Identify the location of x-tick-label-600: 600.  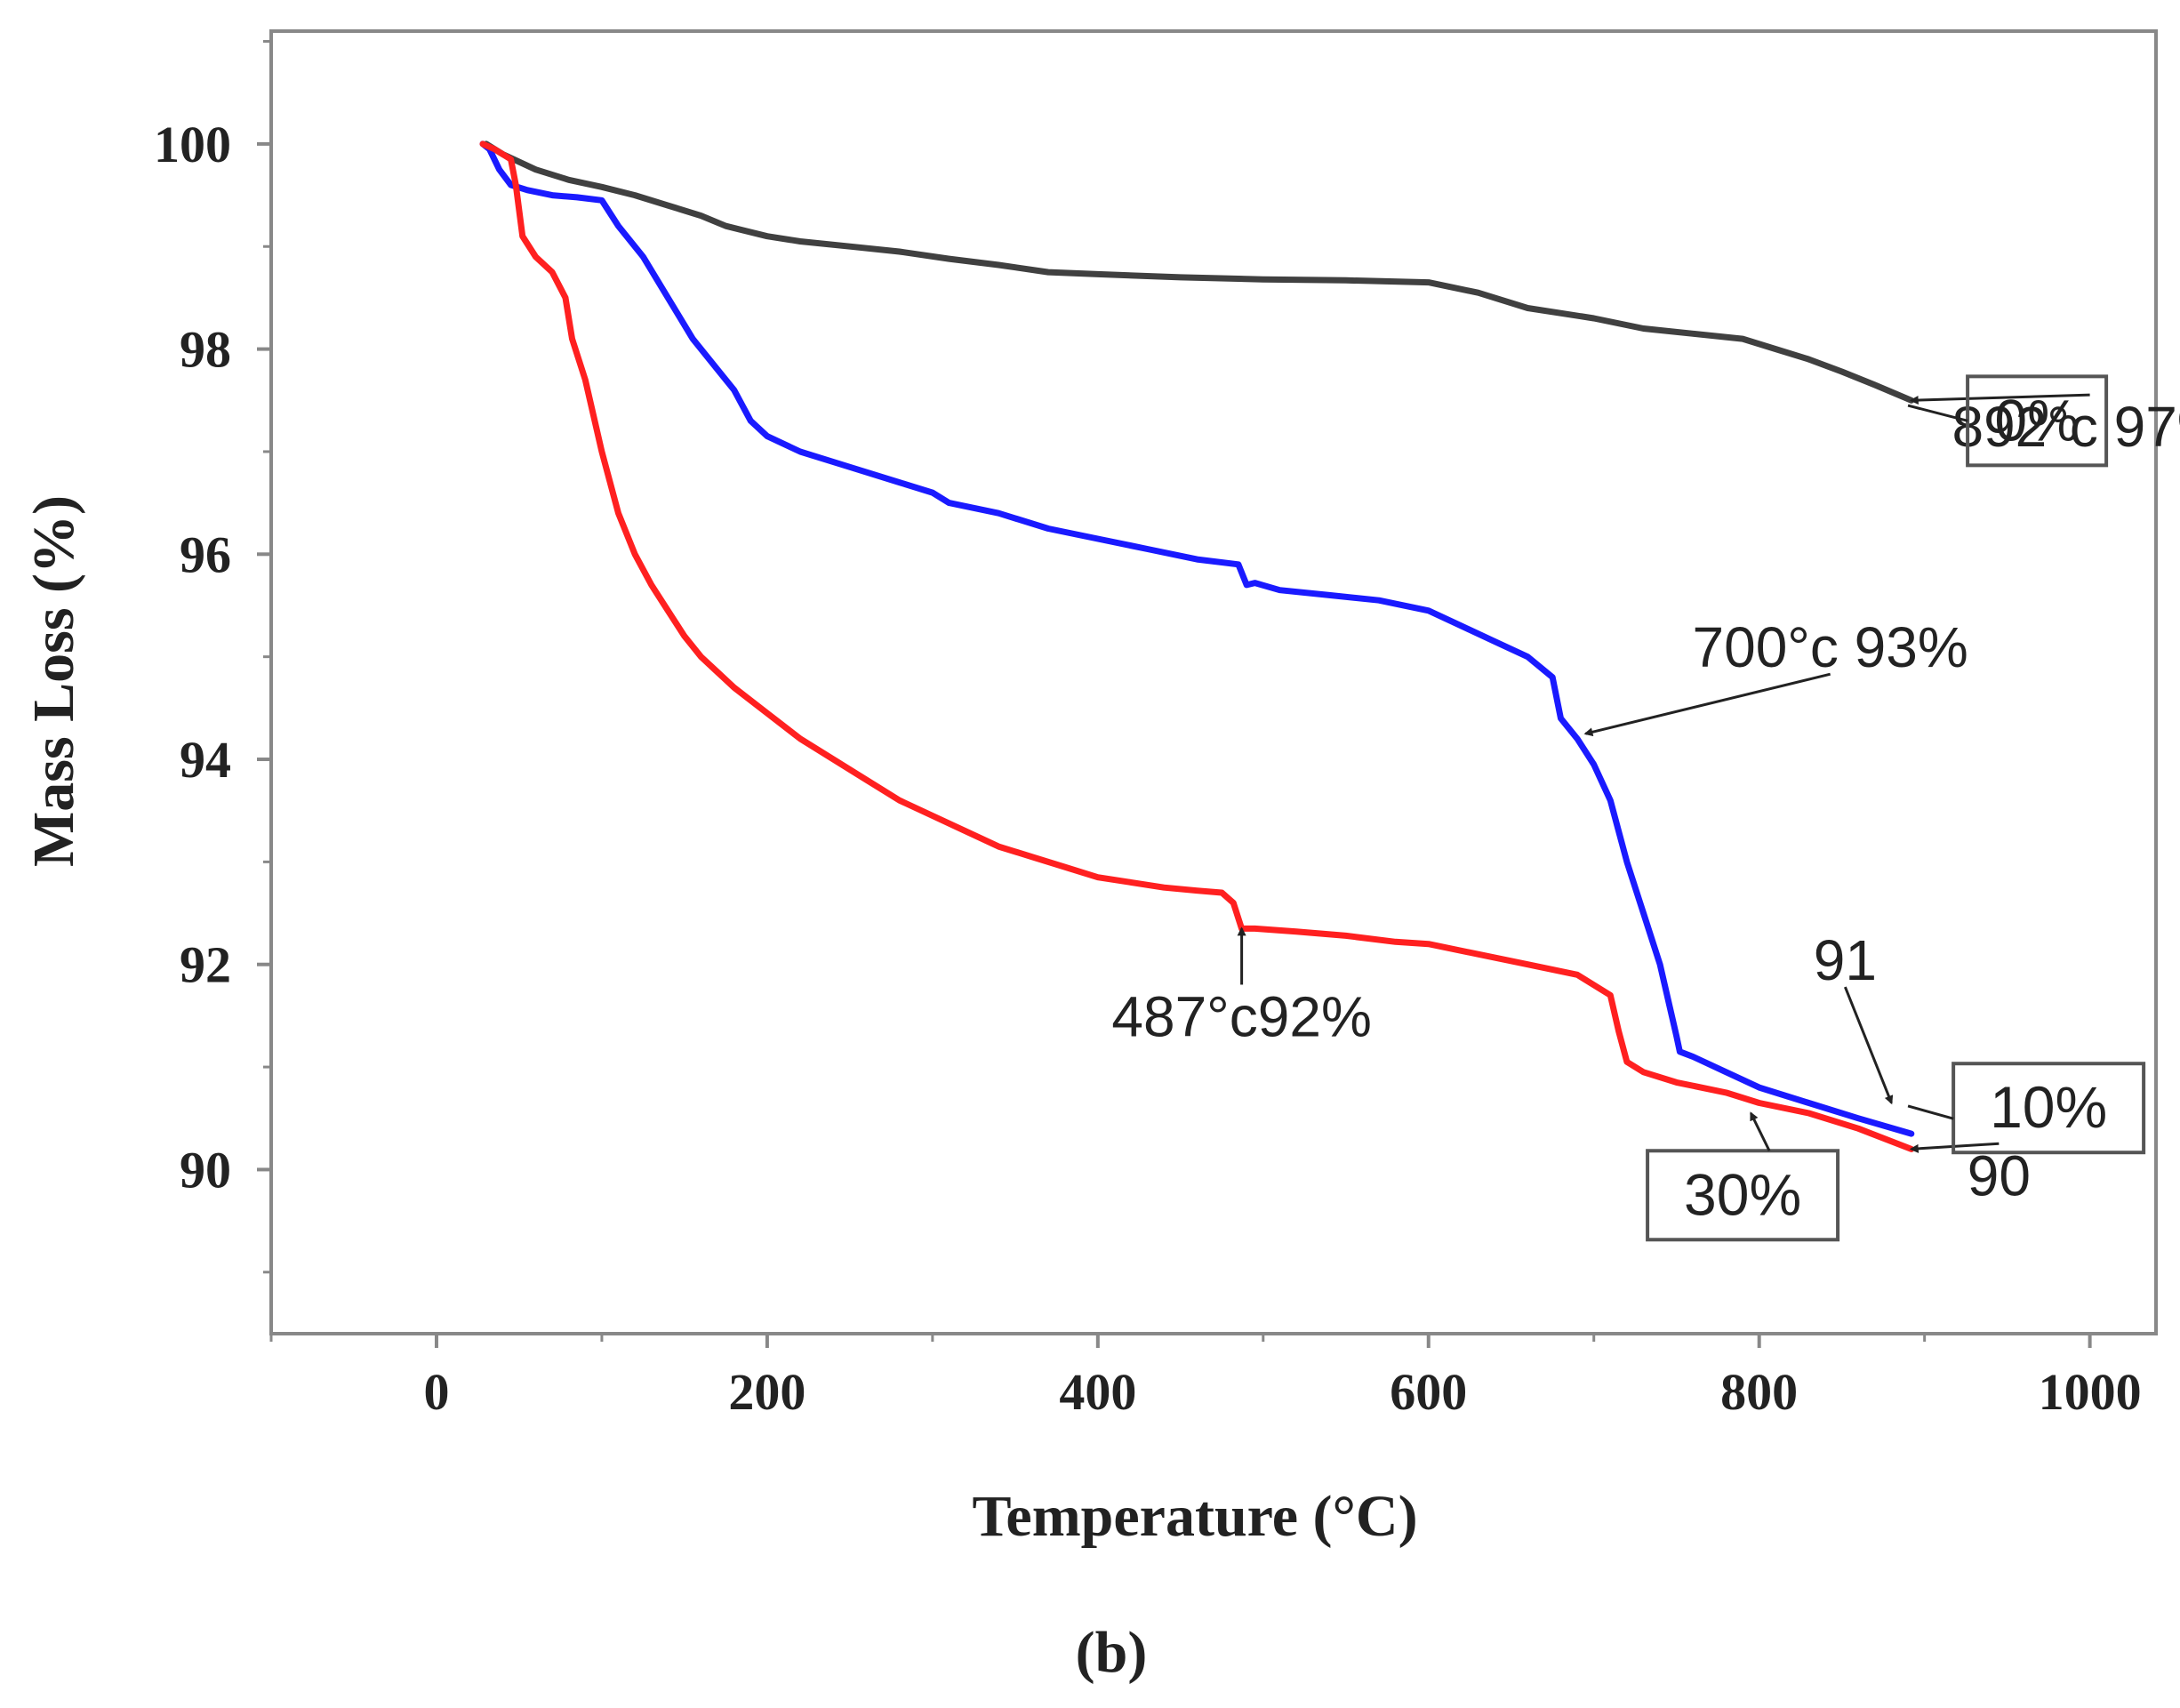
(1428, 1392).